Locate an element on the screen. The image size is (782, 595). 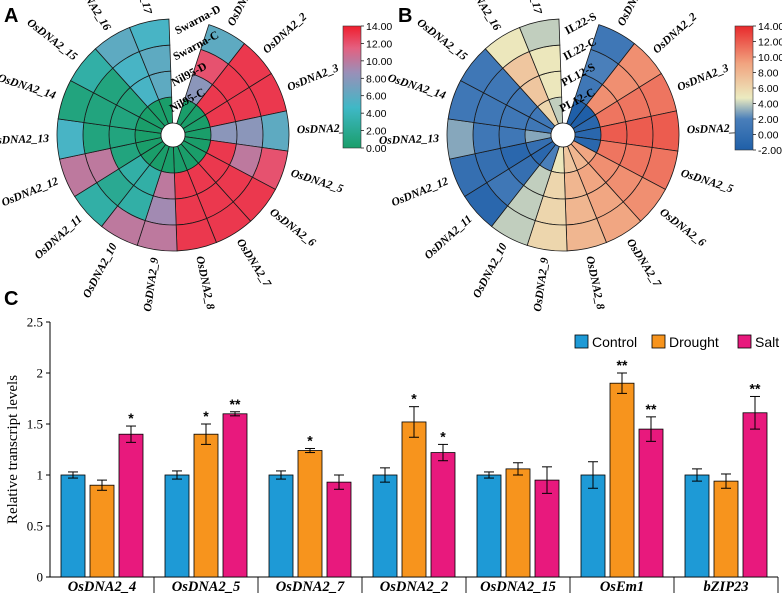
category-label: OsDNA2_7 is located at coordinates (310, 587).